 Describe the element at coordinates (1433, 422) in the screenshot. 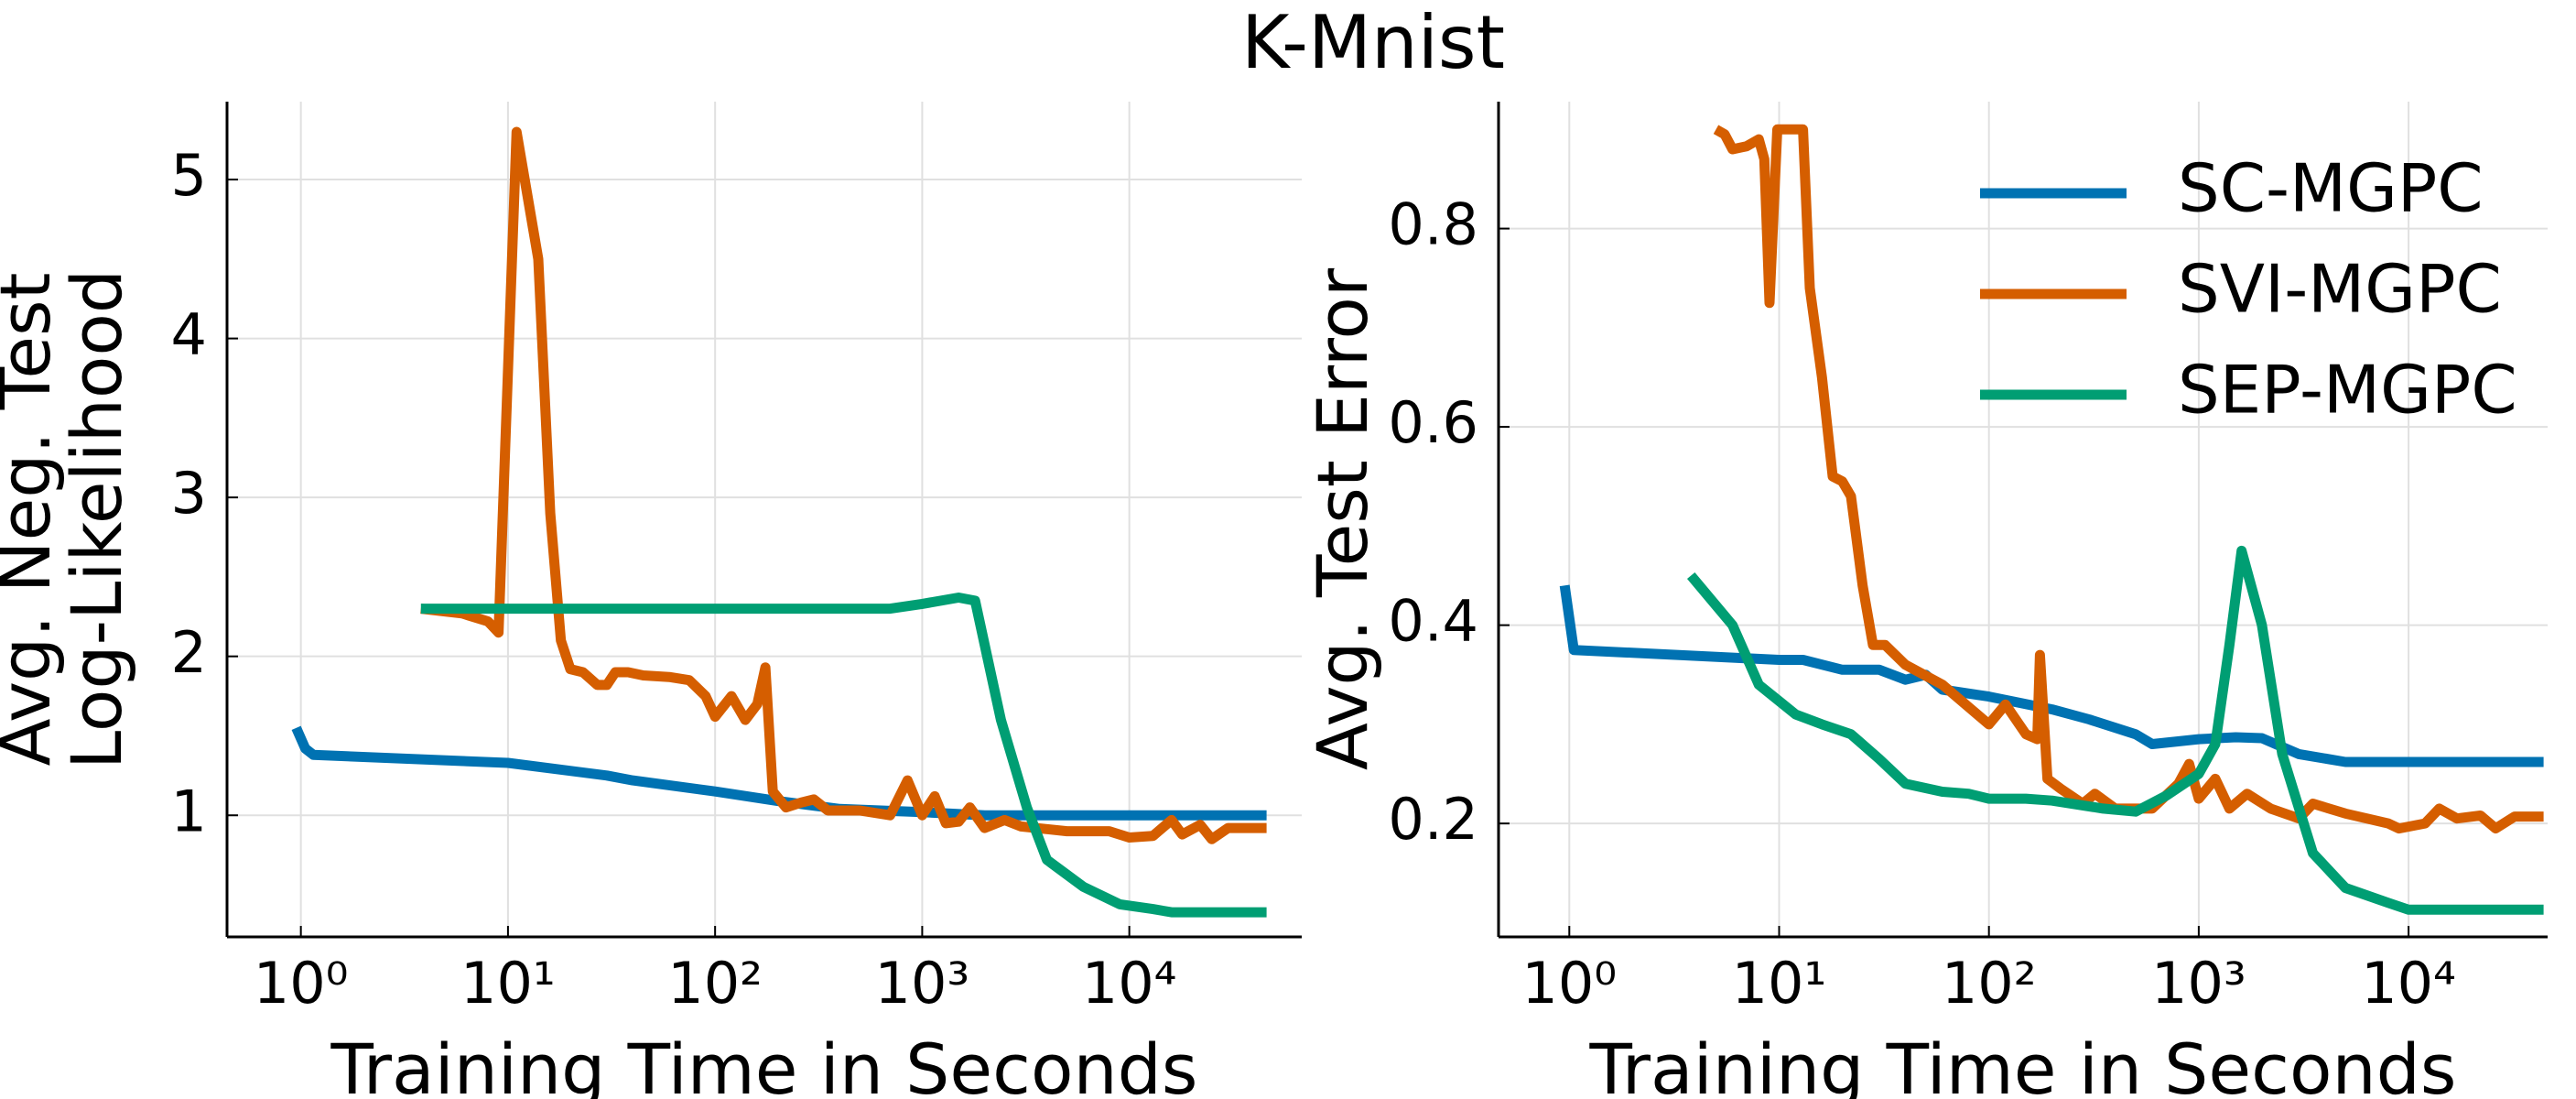

I see `y-tick-label: 0.6` at that location.